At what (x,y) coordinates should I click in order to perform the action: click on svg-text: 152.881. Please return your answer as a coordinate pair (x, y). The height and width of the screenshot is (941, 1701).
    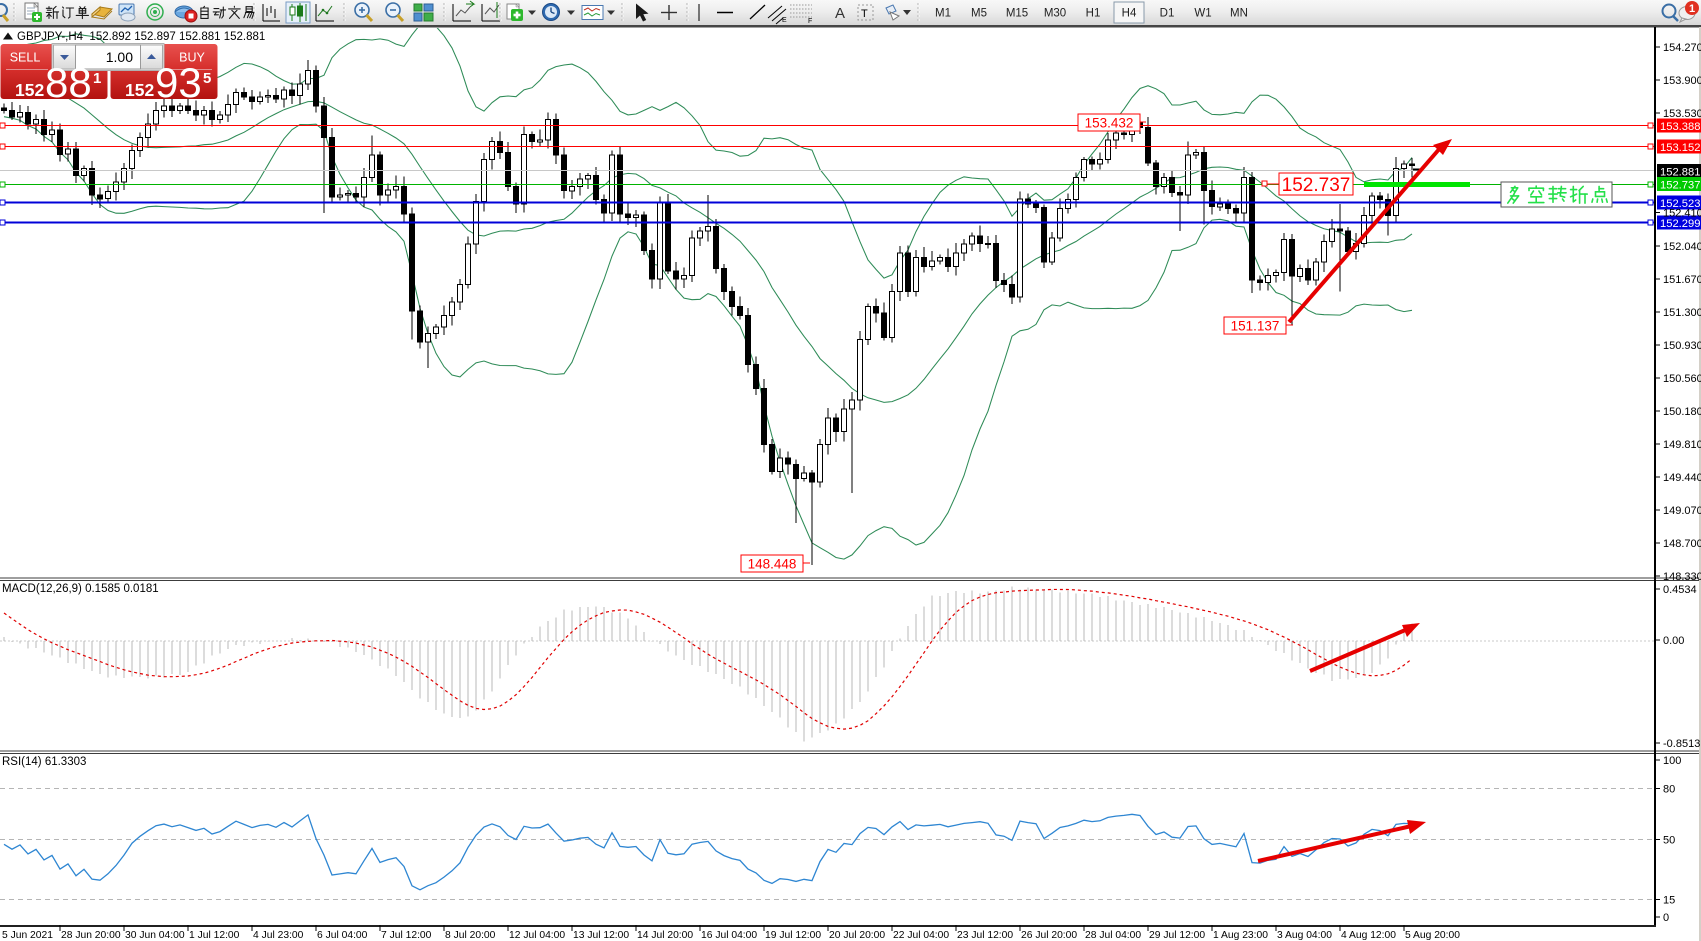
    Looking at the image, I should click on (1680, 172).